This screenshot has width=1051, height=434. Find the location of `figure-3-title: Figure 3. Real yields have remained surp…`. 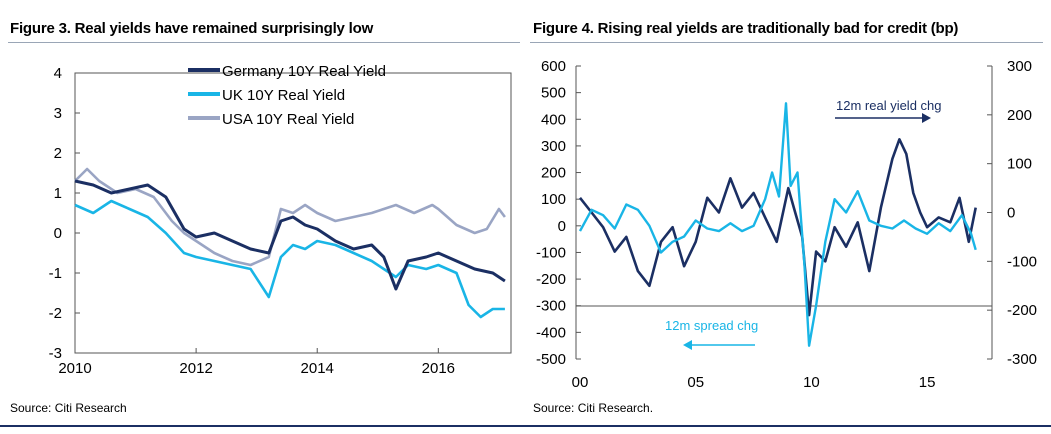

figure-3-title: Figure 3. Real yields have remained surp… is located at coordinates (192, 28).